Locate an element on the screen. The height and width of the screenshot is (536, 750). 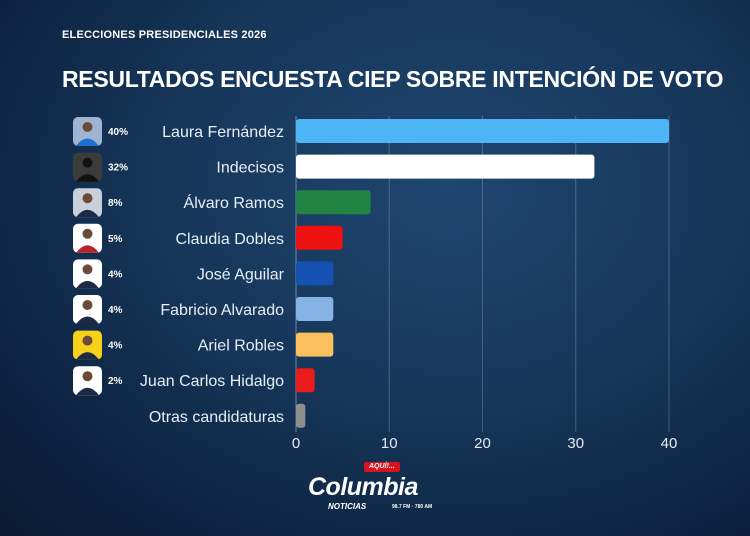
category-label: Claudia Dobles is located at coordinates (229, 239).